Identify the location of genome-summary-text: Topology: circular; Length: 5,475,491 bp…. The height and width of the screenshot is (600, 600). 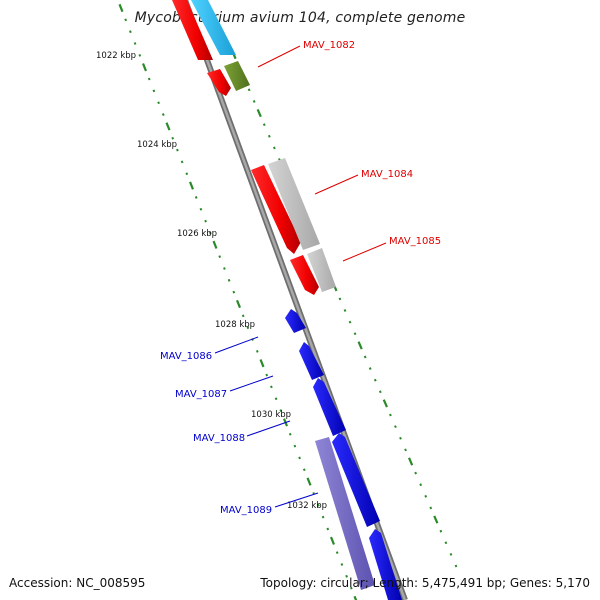
(425, 583).